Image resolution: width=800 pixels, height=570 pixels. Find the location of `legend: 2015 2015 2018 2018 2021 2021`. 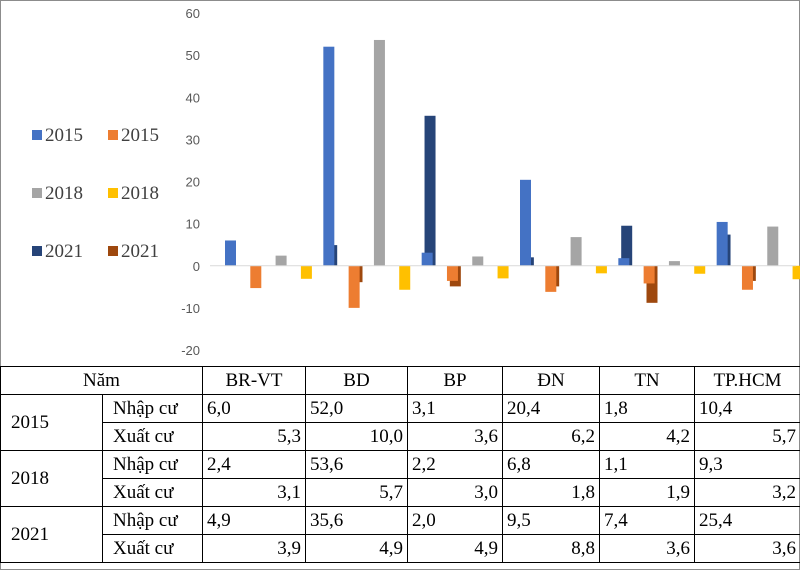

legend: 2015 2015 2018 2018 2021 2021 is located at coordinates (95, 193).